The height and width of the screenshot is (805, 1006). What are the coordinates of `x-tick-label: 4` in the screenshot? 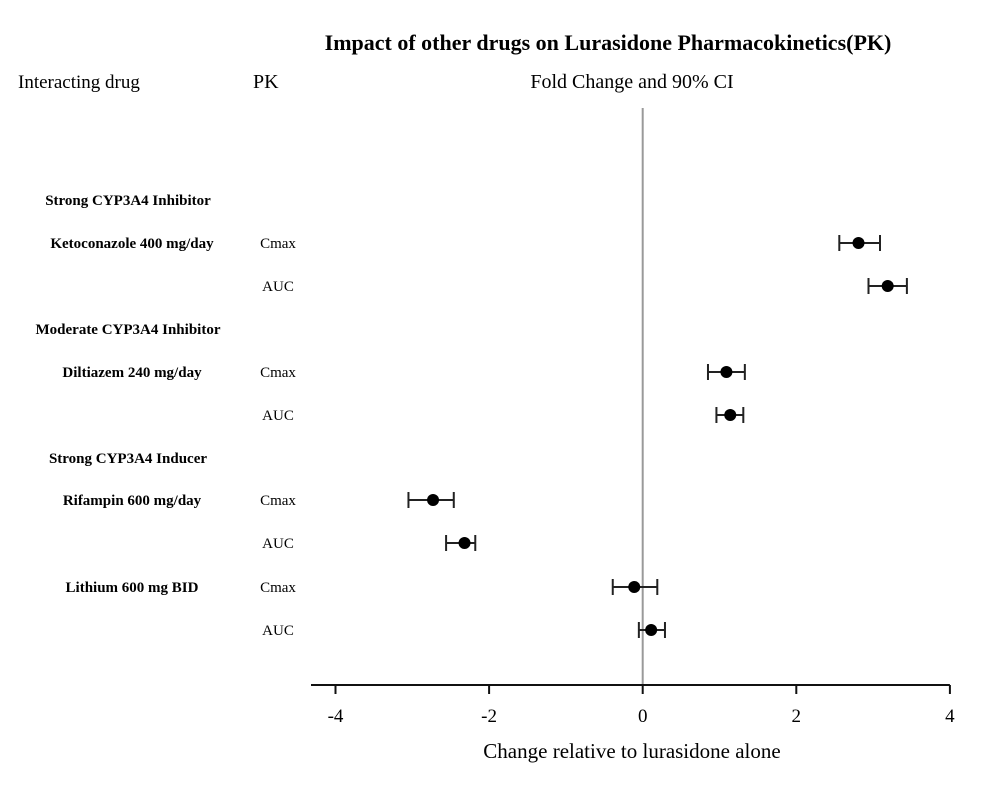 It's located at (950, 716).